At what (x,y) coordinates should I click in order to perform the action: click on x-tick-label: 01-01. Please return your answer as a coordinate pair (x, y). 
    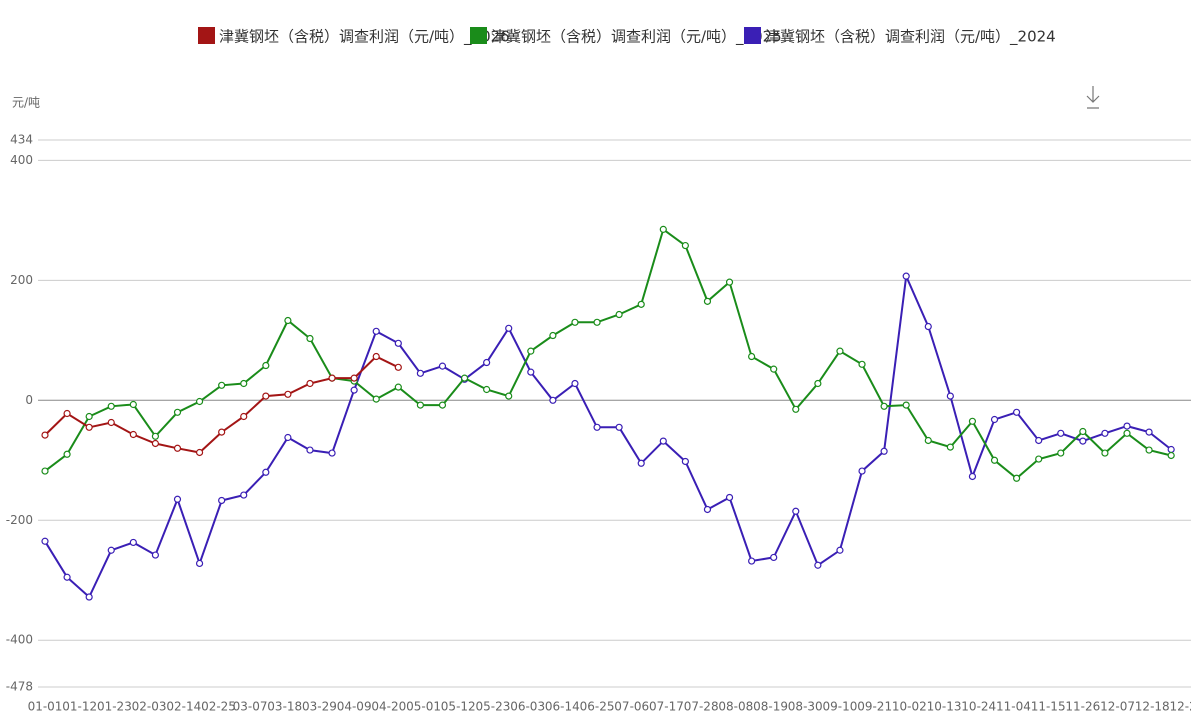
    Looking at the image, I should click on (45, 707).